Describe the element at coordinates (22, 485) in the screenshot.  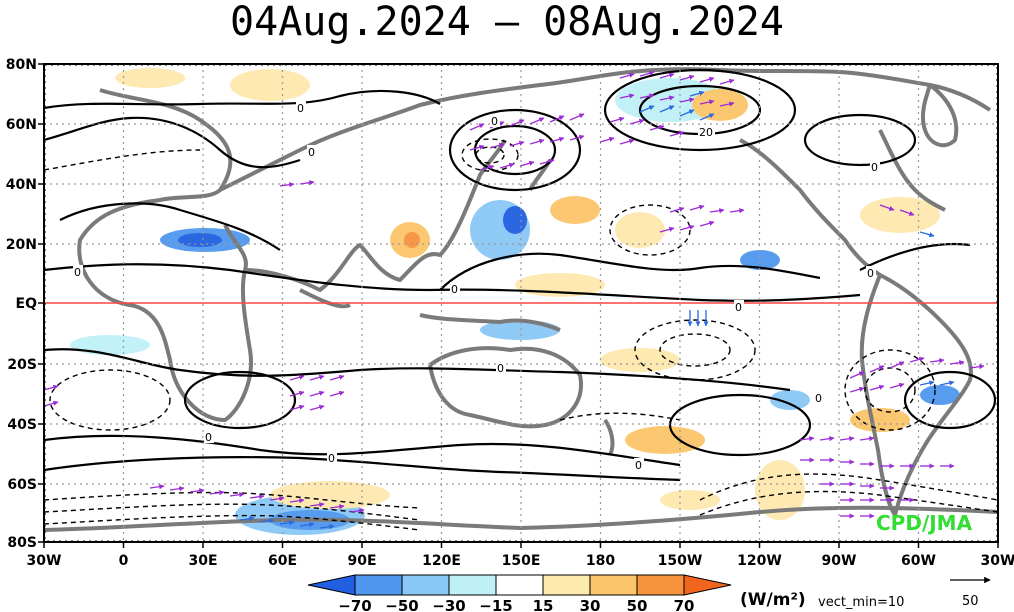
I see `lat-label: 60S` at that location.